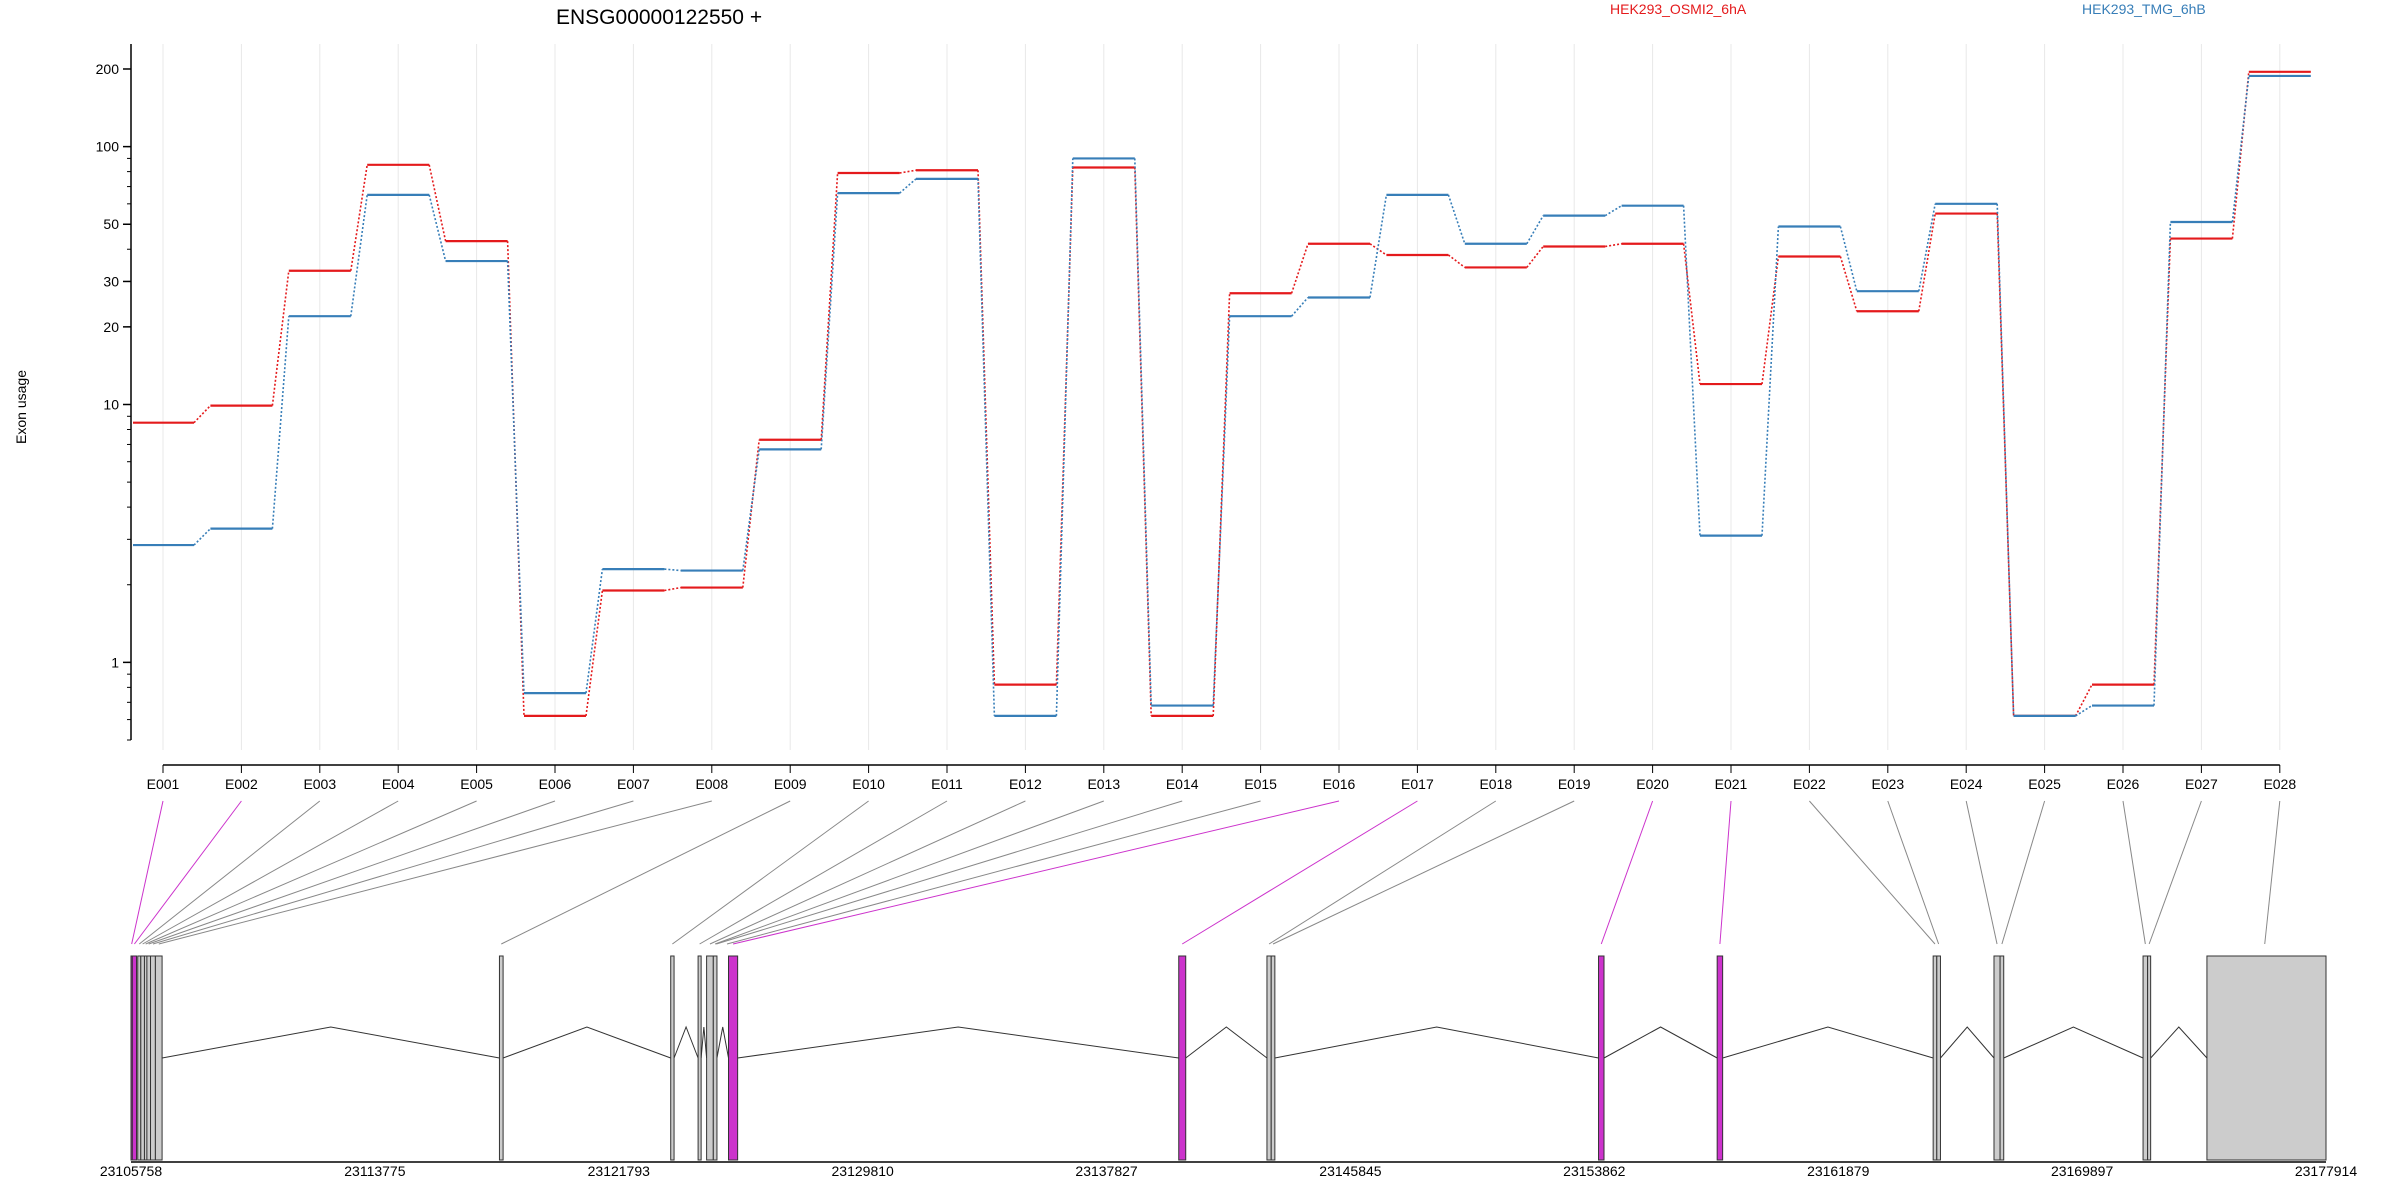 The height and width of the screenshot is (1200, 2400). What do you see at coordinates (1106, 1171) in the screenshot?
I see `genomic-tick-label: 23137827` at bounding box center [1106, 1171].